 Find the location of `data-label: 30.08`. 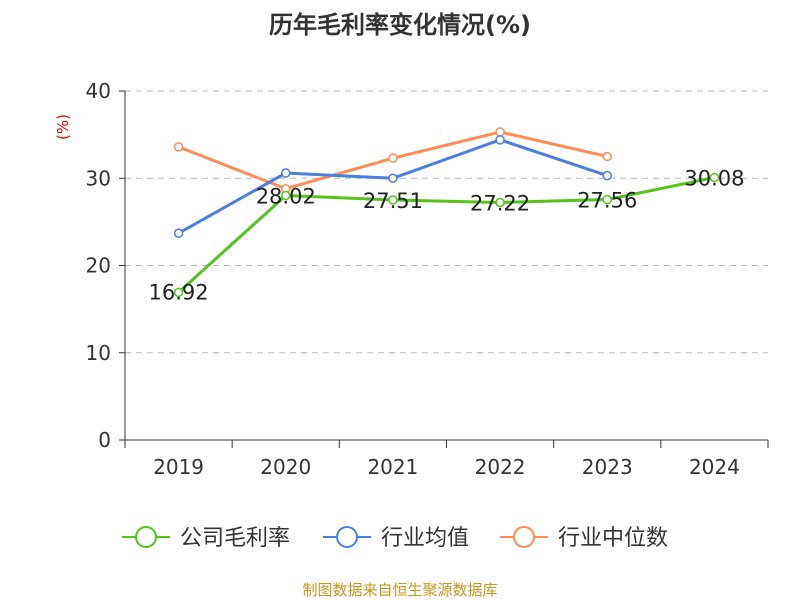

data-label: 30.08 is located at coordinates (714, 179).